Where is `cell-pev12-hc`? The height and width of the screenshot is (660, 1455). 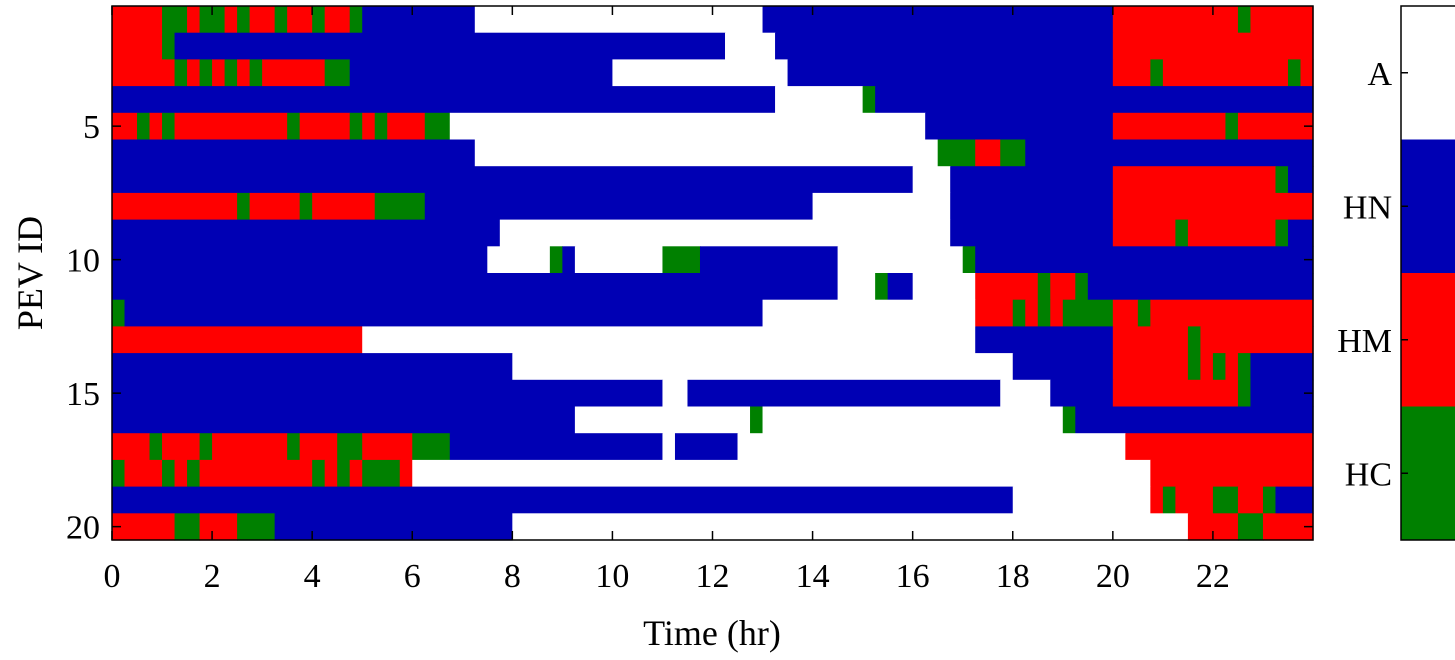
cell-pev12-hc is located at coordinates (1088, 313).